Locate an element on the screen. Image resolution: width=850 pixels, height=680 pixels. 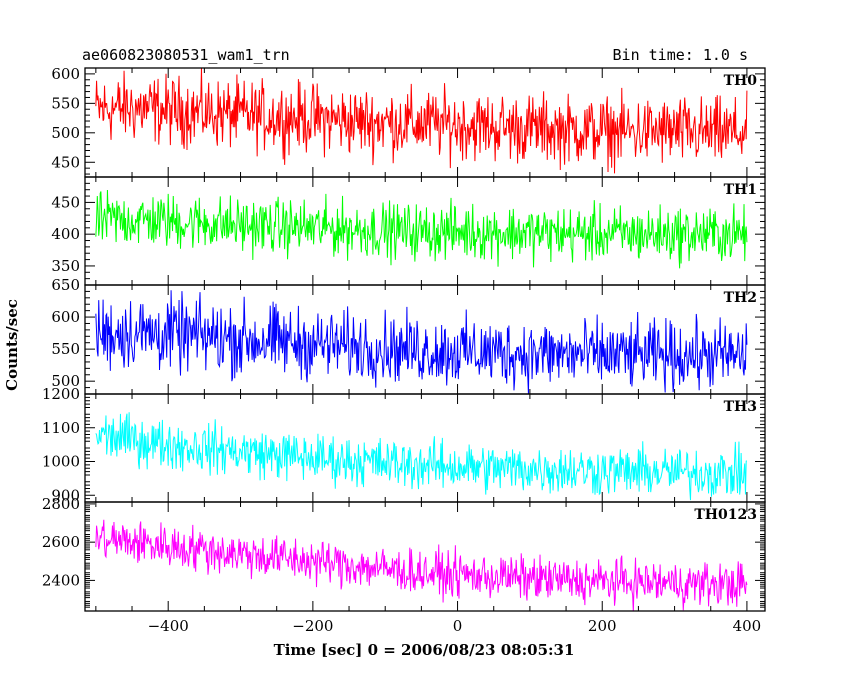
series-name-th3: TH3 is located at coordinates (740, 407).